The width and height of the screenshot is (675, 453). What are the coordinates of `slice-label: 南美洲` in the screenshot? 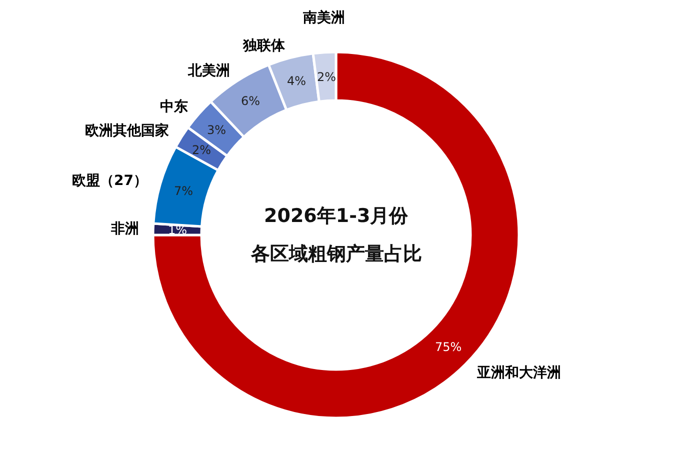 It's located at (323, 17).